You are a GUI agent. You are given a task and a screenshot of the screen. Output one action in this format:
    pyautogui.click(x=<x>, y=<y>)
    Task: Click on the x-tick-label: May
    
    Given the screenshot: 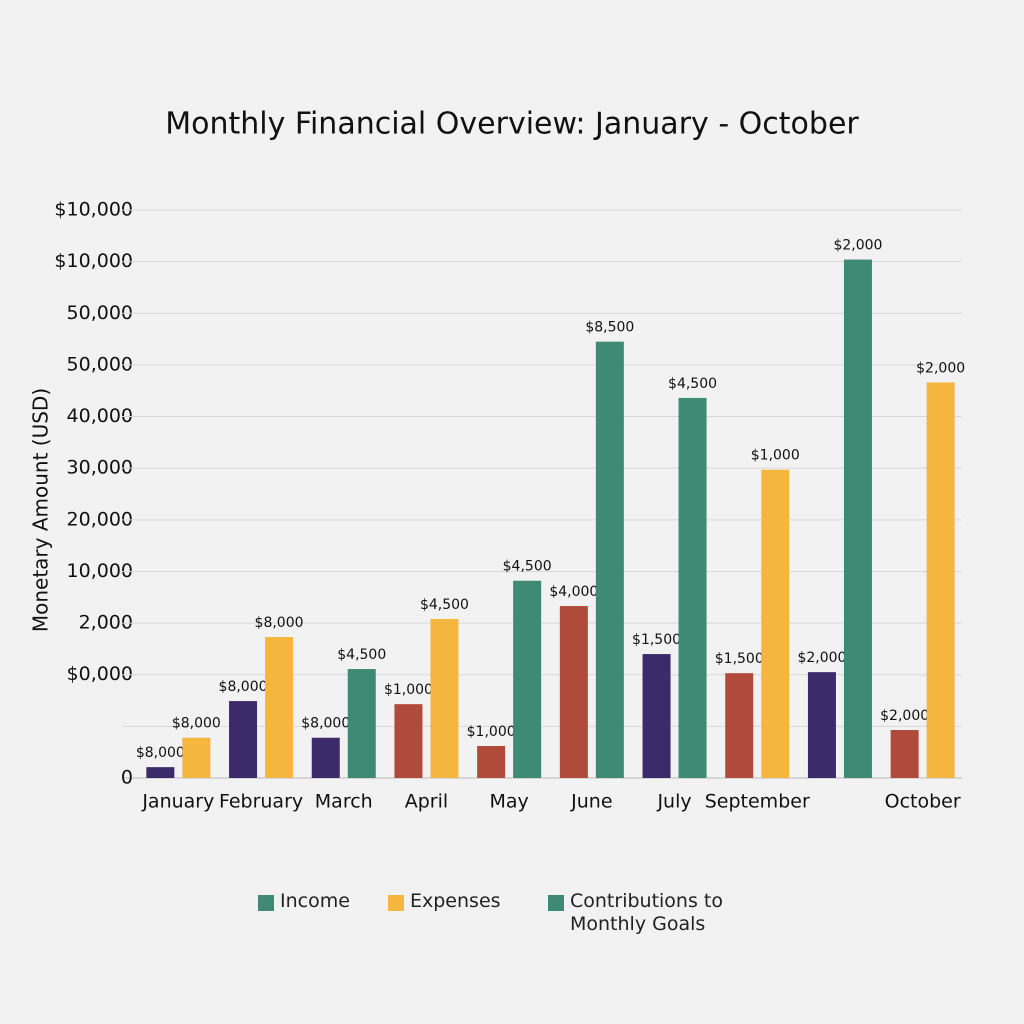 What is the action you would take?
    pyautogui.click(x=509, y=802)
    